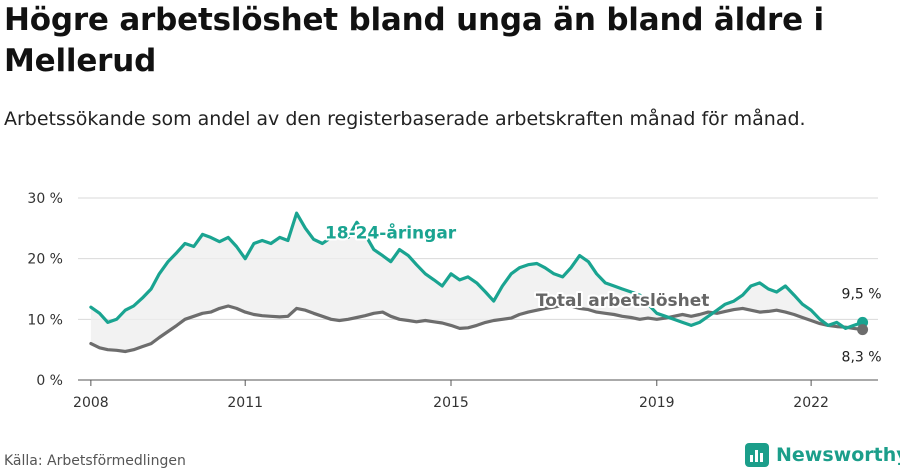 The image size is (900, 474). What do you see at coordinates (757, 455) in the screenshot?
I see `newsworthy-logo-icon` at bounding box center [757, 455].